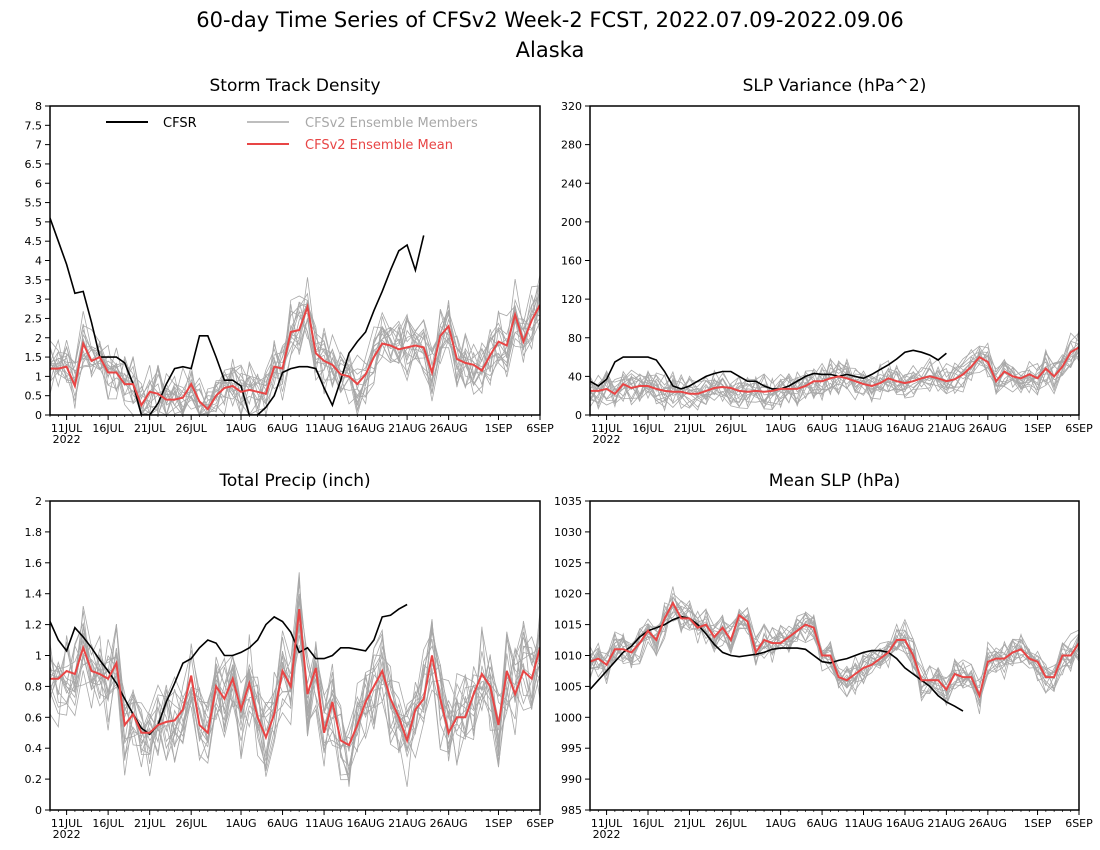 Image resolution: width=1100 pixels, height=850 pixels. What do you see at coordinates (946, 428) in the screenshot?
I see `slp-variance-xtick-label: 21AUG` at bounding box center [946, 428].